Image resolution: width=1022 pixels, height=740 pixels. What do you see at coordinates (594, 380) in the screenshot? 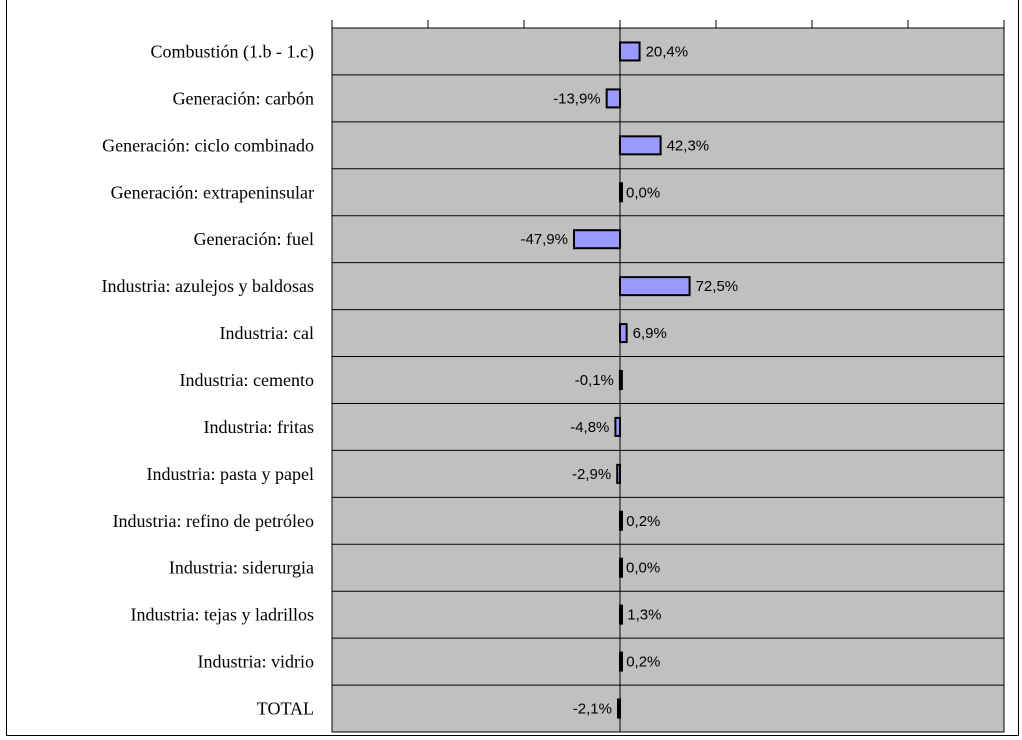
I see `data-label: -0,1%` at bounding box center [594, 380].